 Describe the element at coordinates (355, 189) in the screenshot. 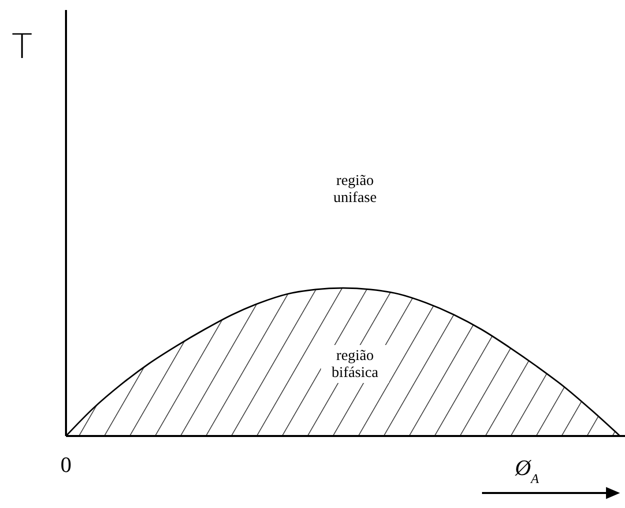

I see `text: região unifase` at that location.